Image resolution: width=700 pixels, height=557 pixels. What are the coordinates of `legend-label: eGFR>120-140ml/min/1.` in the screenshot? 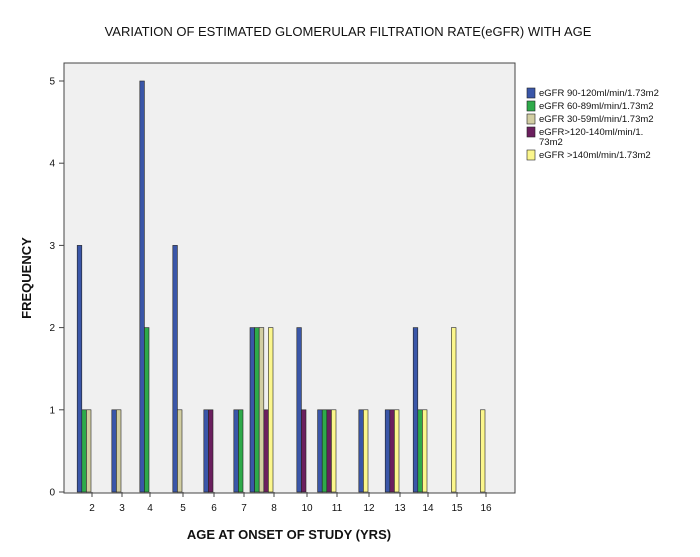 It's located at (591, 132).